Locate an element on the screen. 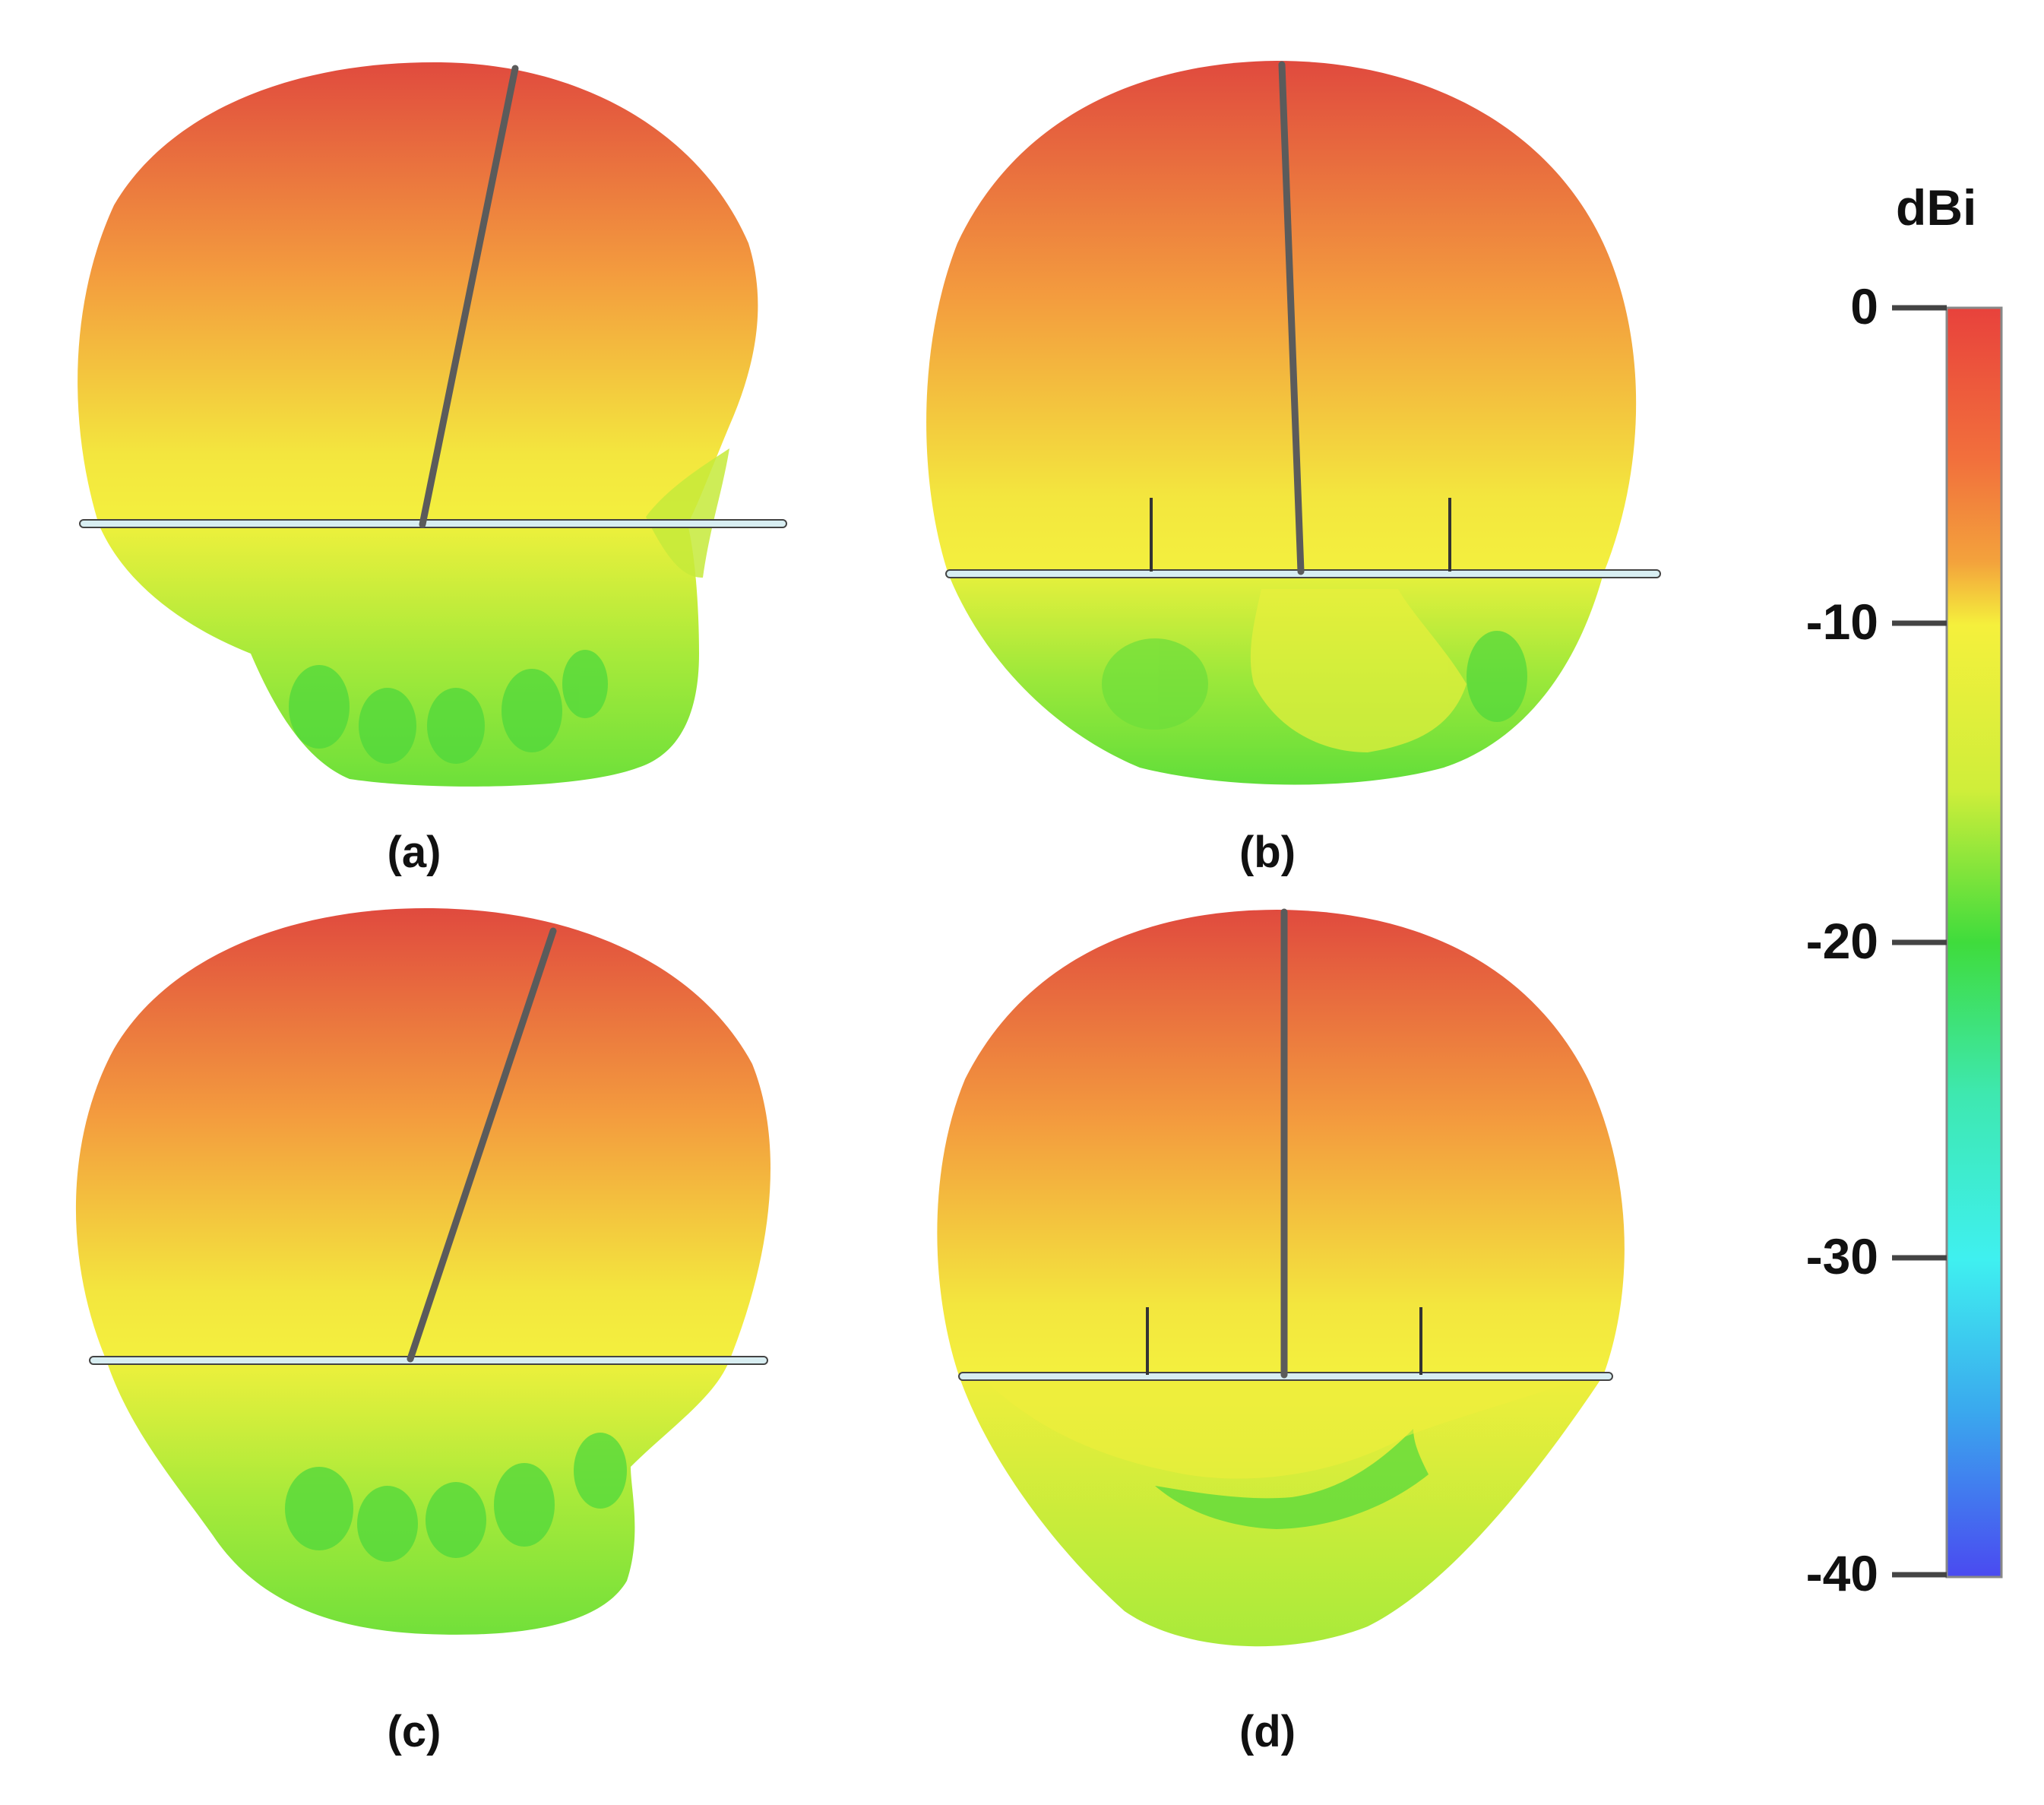 The height and width of the screenshot is (1805, 2044). panel-a-caption: (a) is located at coordinates (414, 853).